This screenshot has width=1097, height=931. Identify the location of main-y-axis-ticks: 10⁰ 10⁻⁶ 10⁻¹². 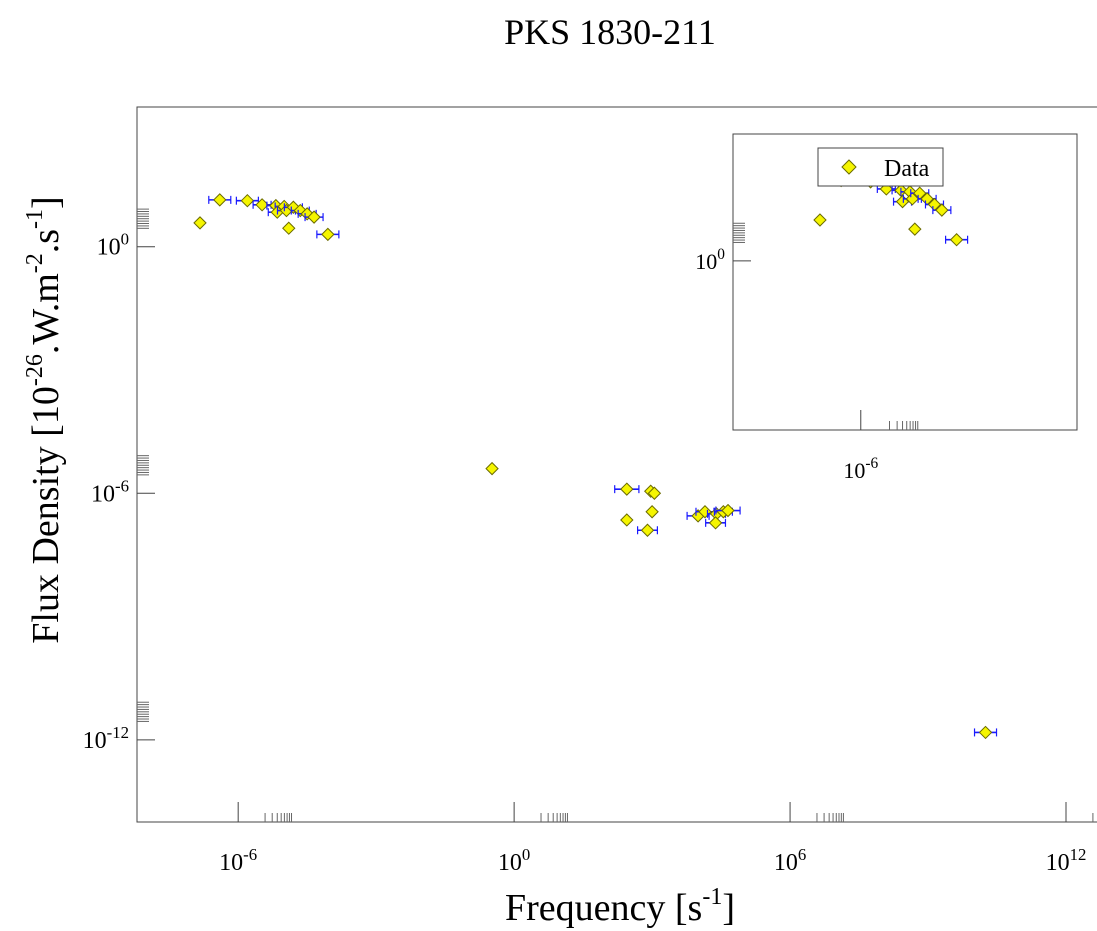
(119, 481).